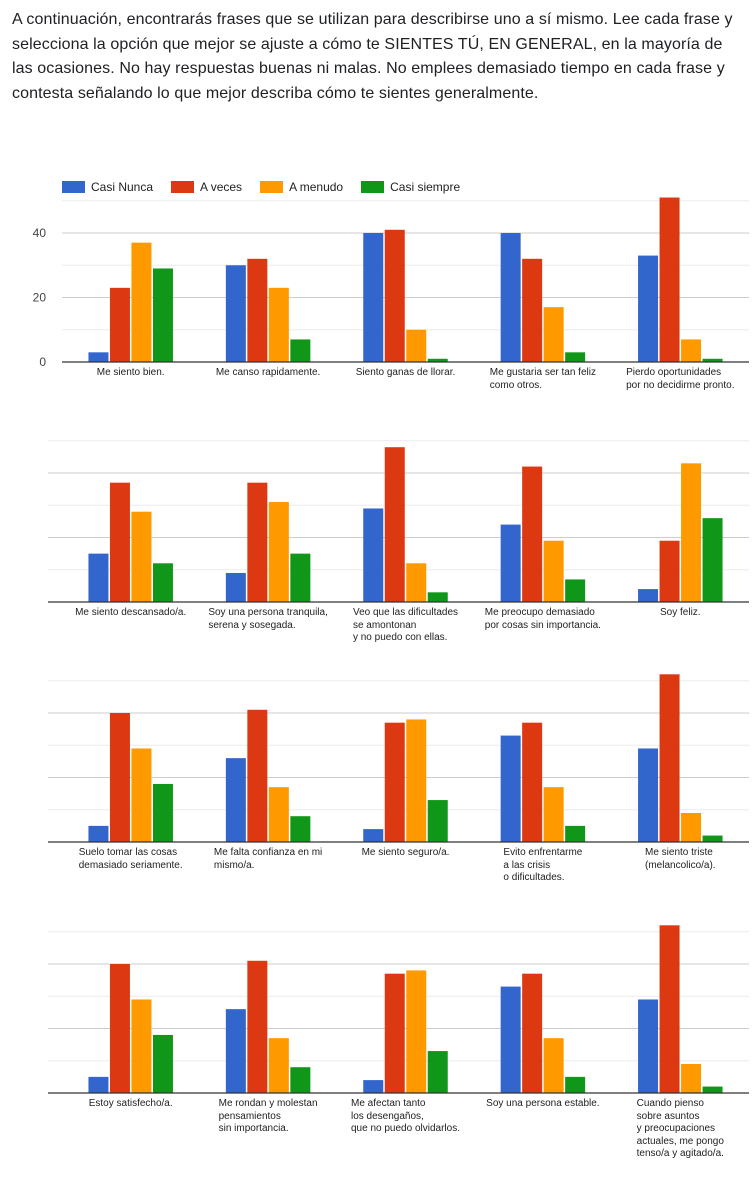  I want to click on category-label: Me siento descansado/a., so click(131, 612).